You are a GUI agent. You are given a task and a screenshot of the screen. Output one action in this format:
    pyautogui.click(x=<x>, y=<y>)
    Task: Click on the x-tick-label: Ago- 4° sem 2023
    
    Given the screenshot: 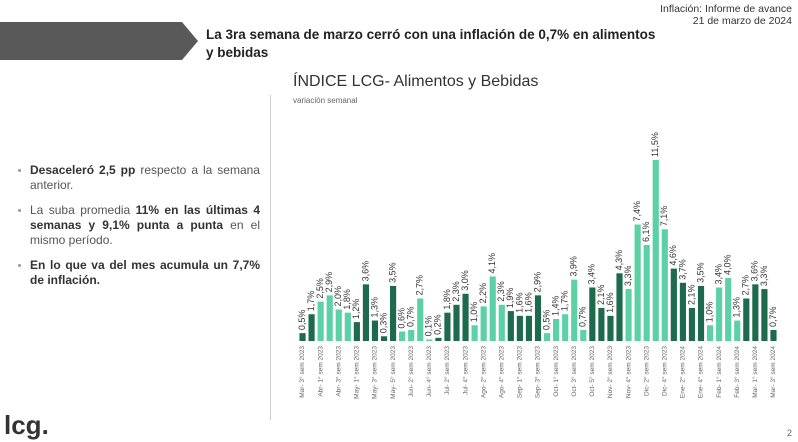 What is the action you would take?
    pyautogui.click(x=501, y=372)
    